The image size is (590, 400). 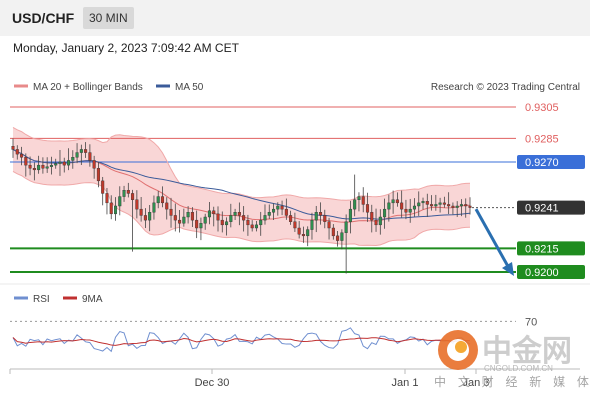 I want to click on support-level-tag, so click(x=551, y=248).